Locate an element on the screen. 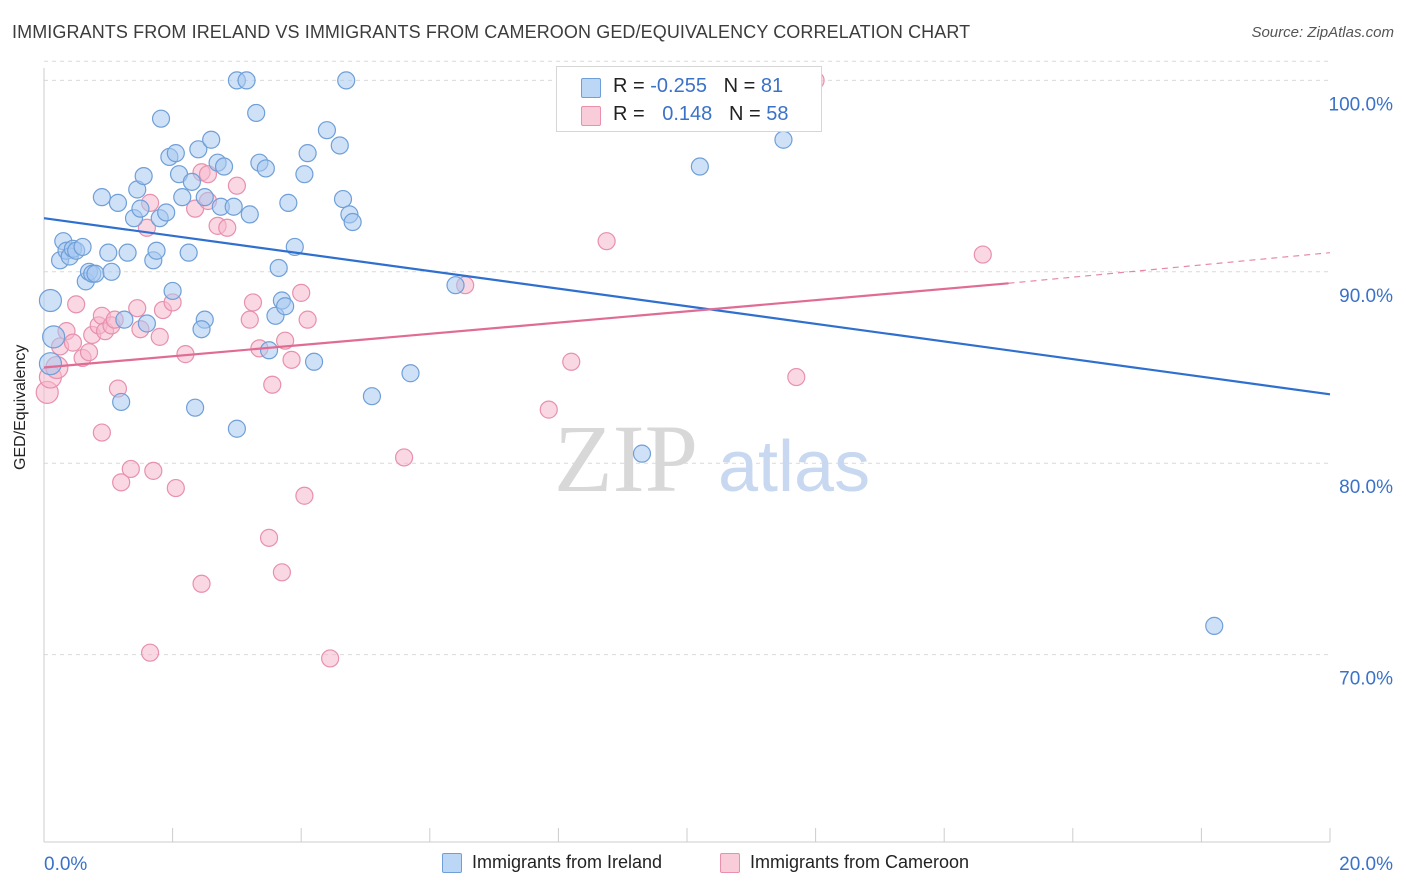 This screenshot has height=892, width=1406. watermark-atlas: atlas is located at coordinates (794, 467).